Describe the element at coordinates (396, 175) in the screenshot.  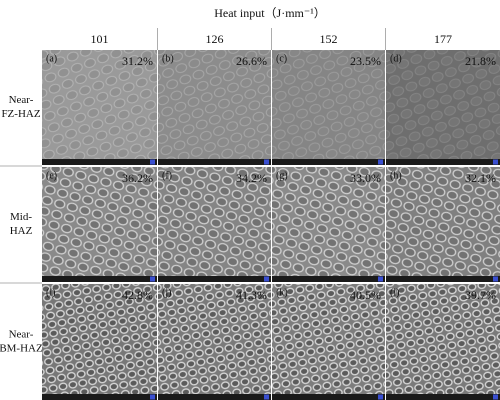
I see `panel-tag: (h)` at that location.